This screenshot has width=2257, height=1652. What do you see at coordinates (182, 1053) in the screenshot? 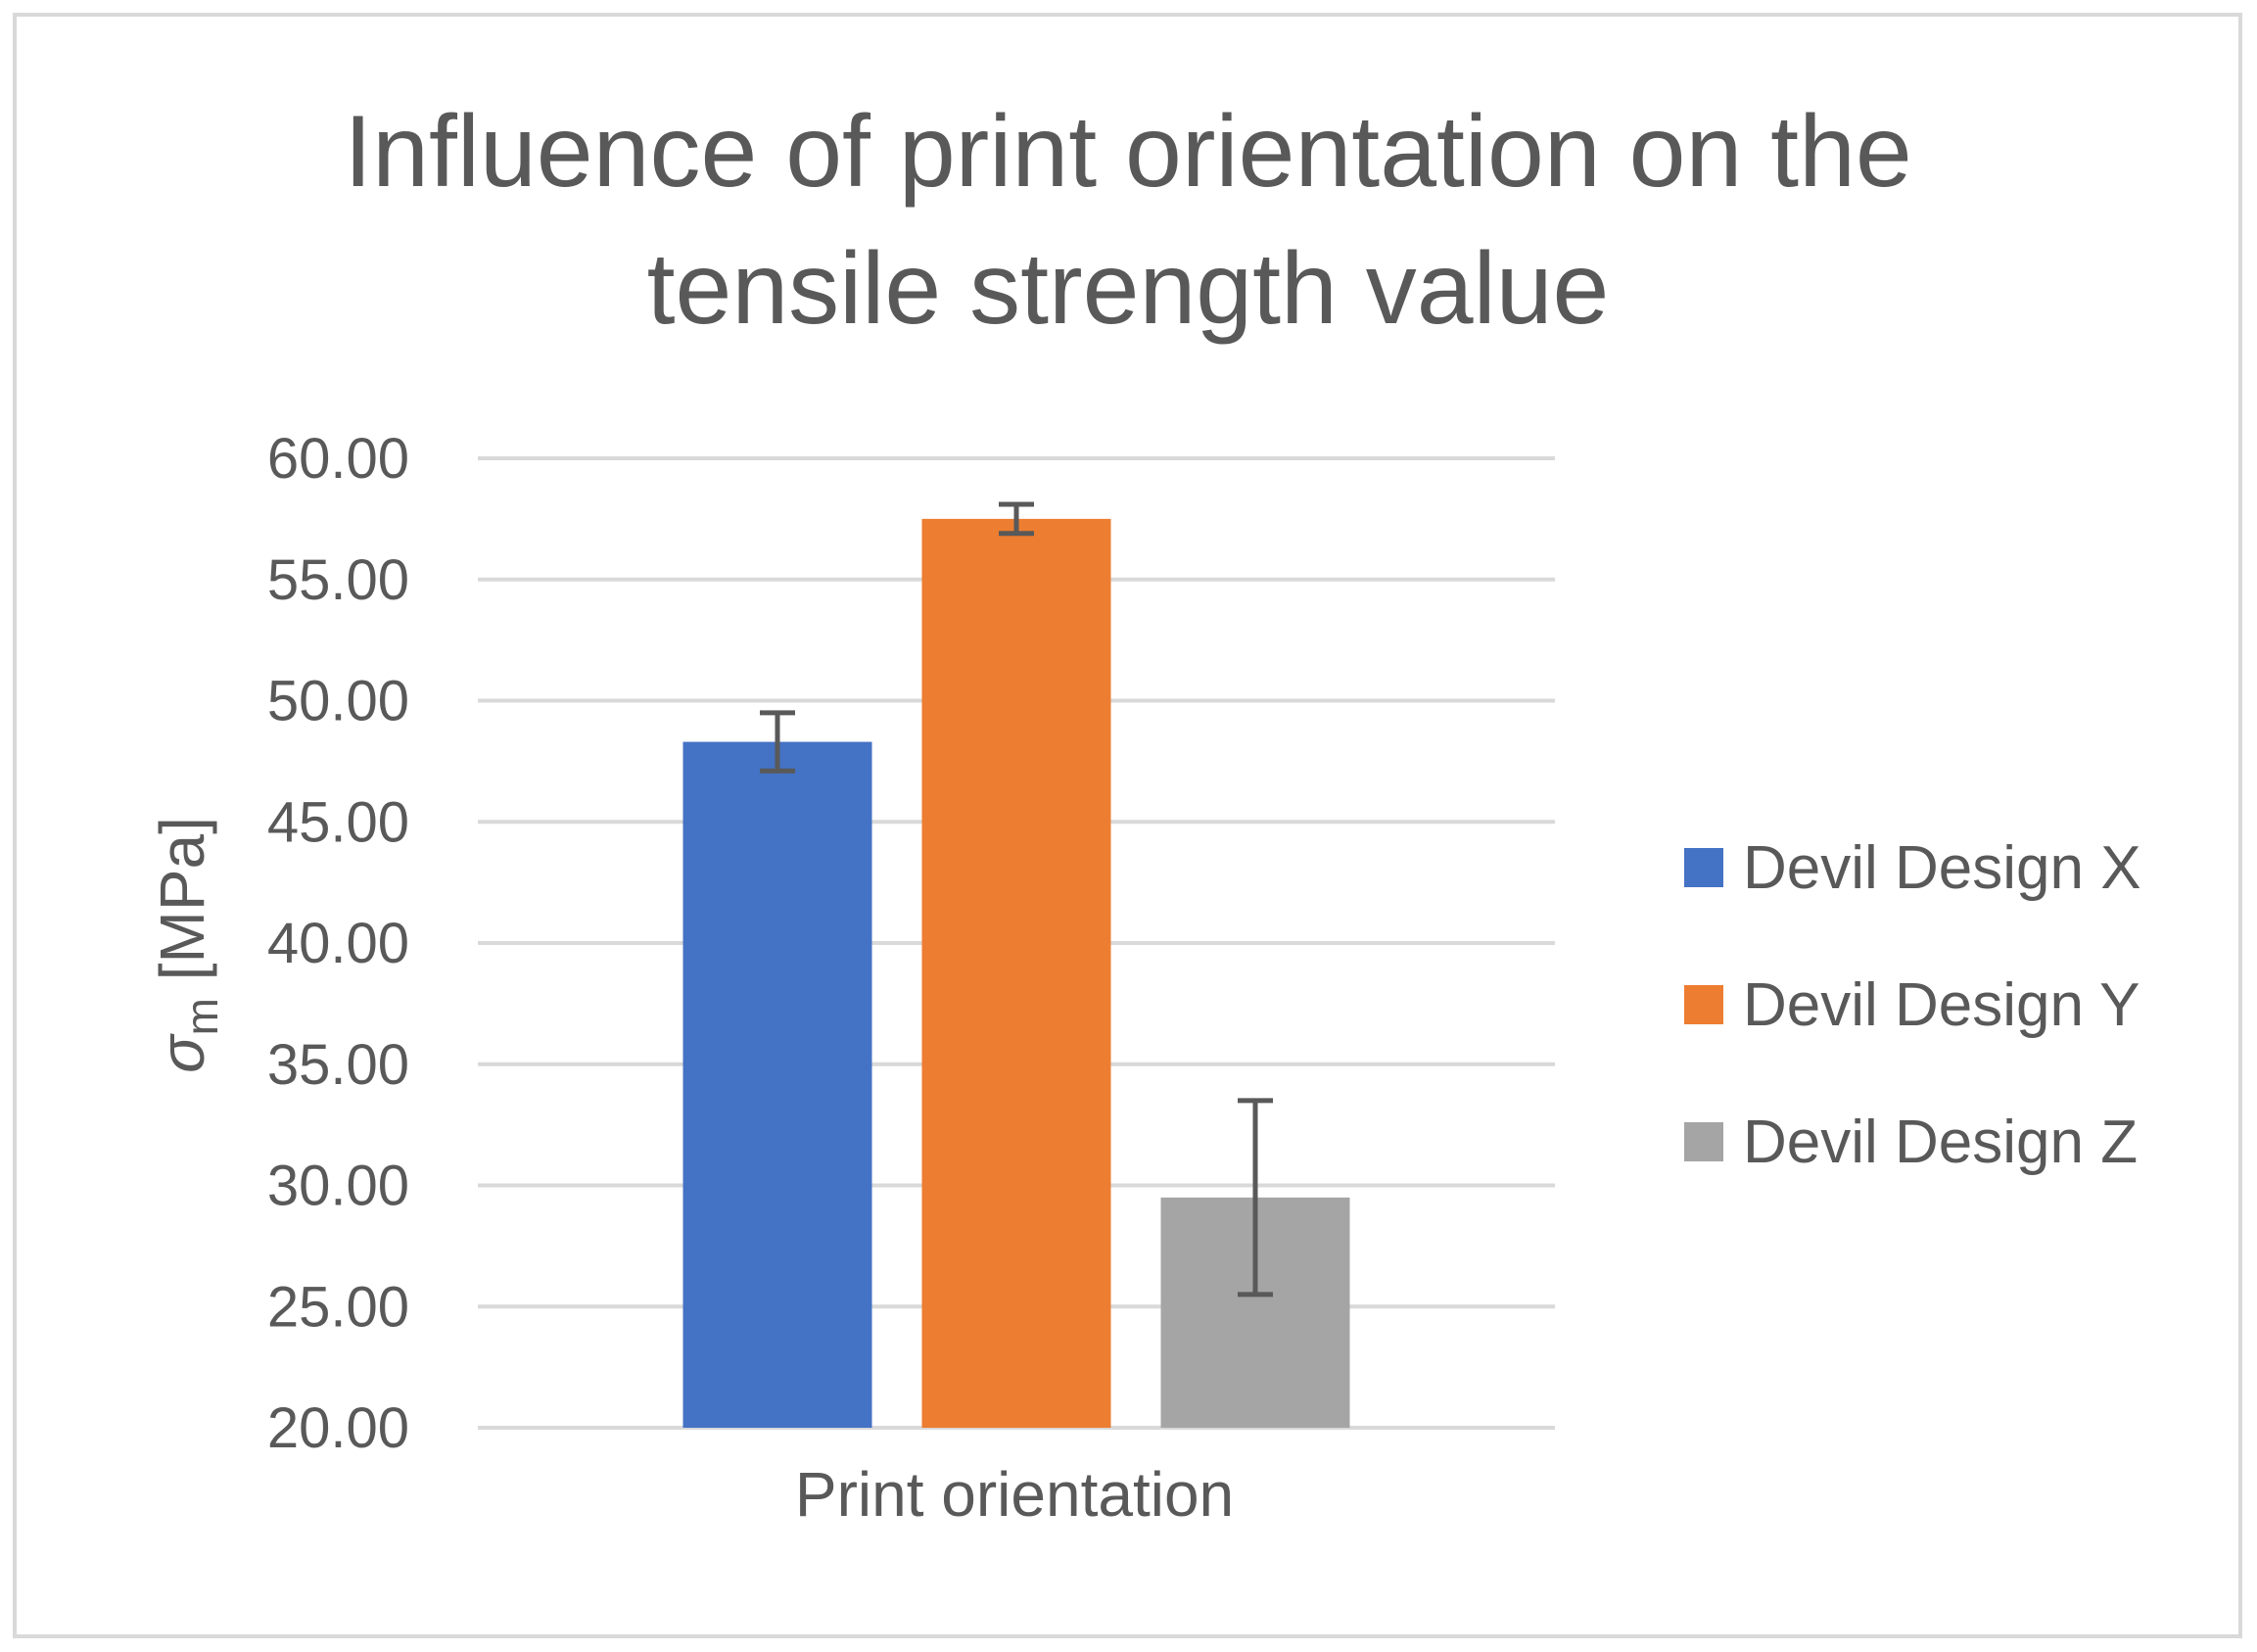
I see `y-axis-label-symbol: σ` at bounding box center [182, 1053].